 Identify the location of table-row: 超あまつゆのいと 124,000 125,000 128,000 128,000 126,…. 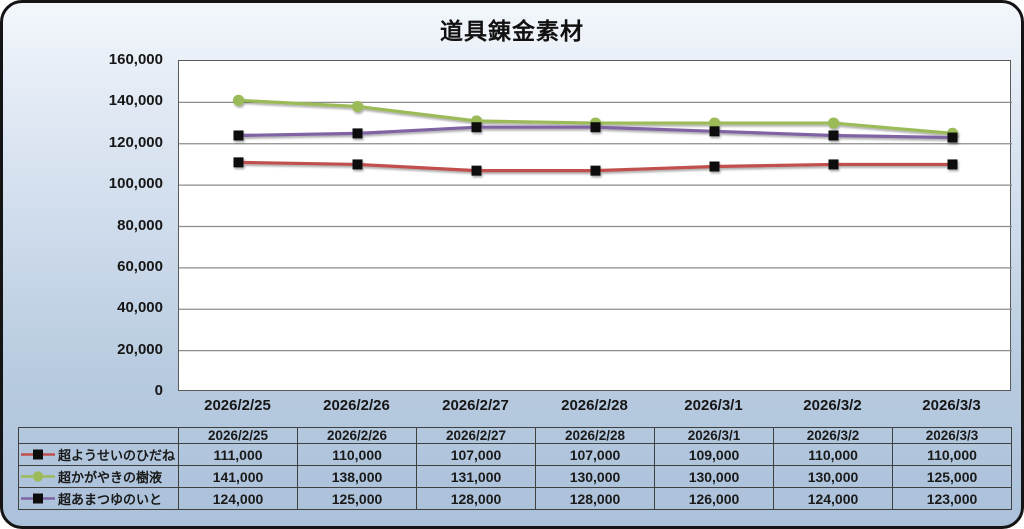
(515, 498).